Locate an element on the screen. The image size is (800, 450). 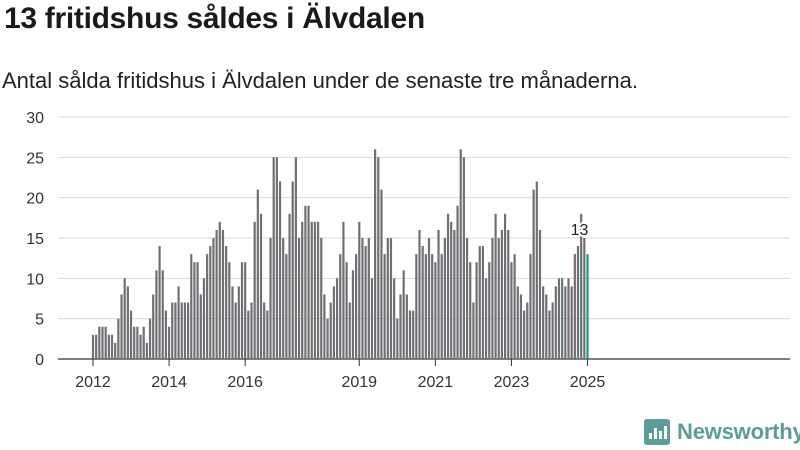
newsworthy-logo-text: Newsworthy is located at coordinates (738, 431).